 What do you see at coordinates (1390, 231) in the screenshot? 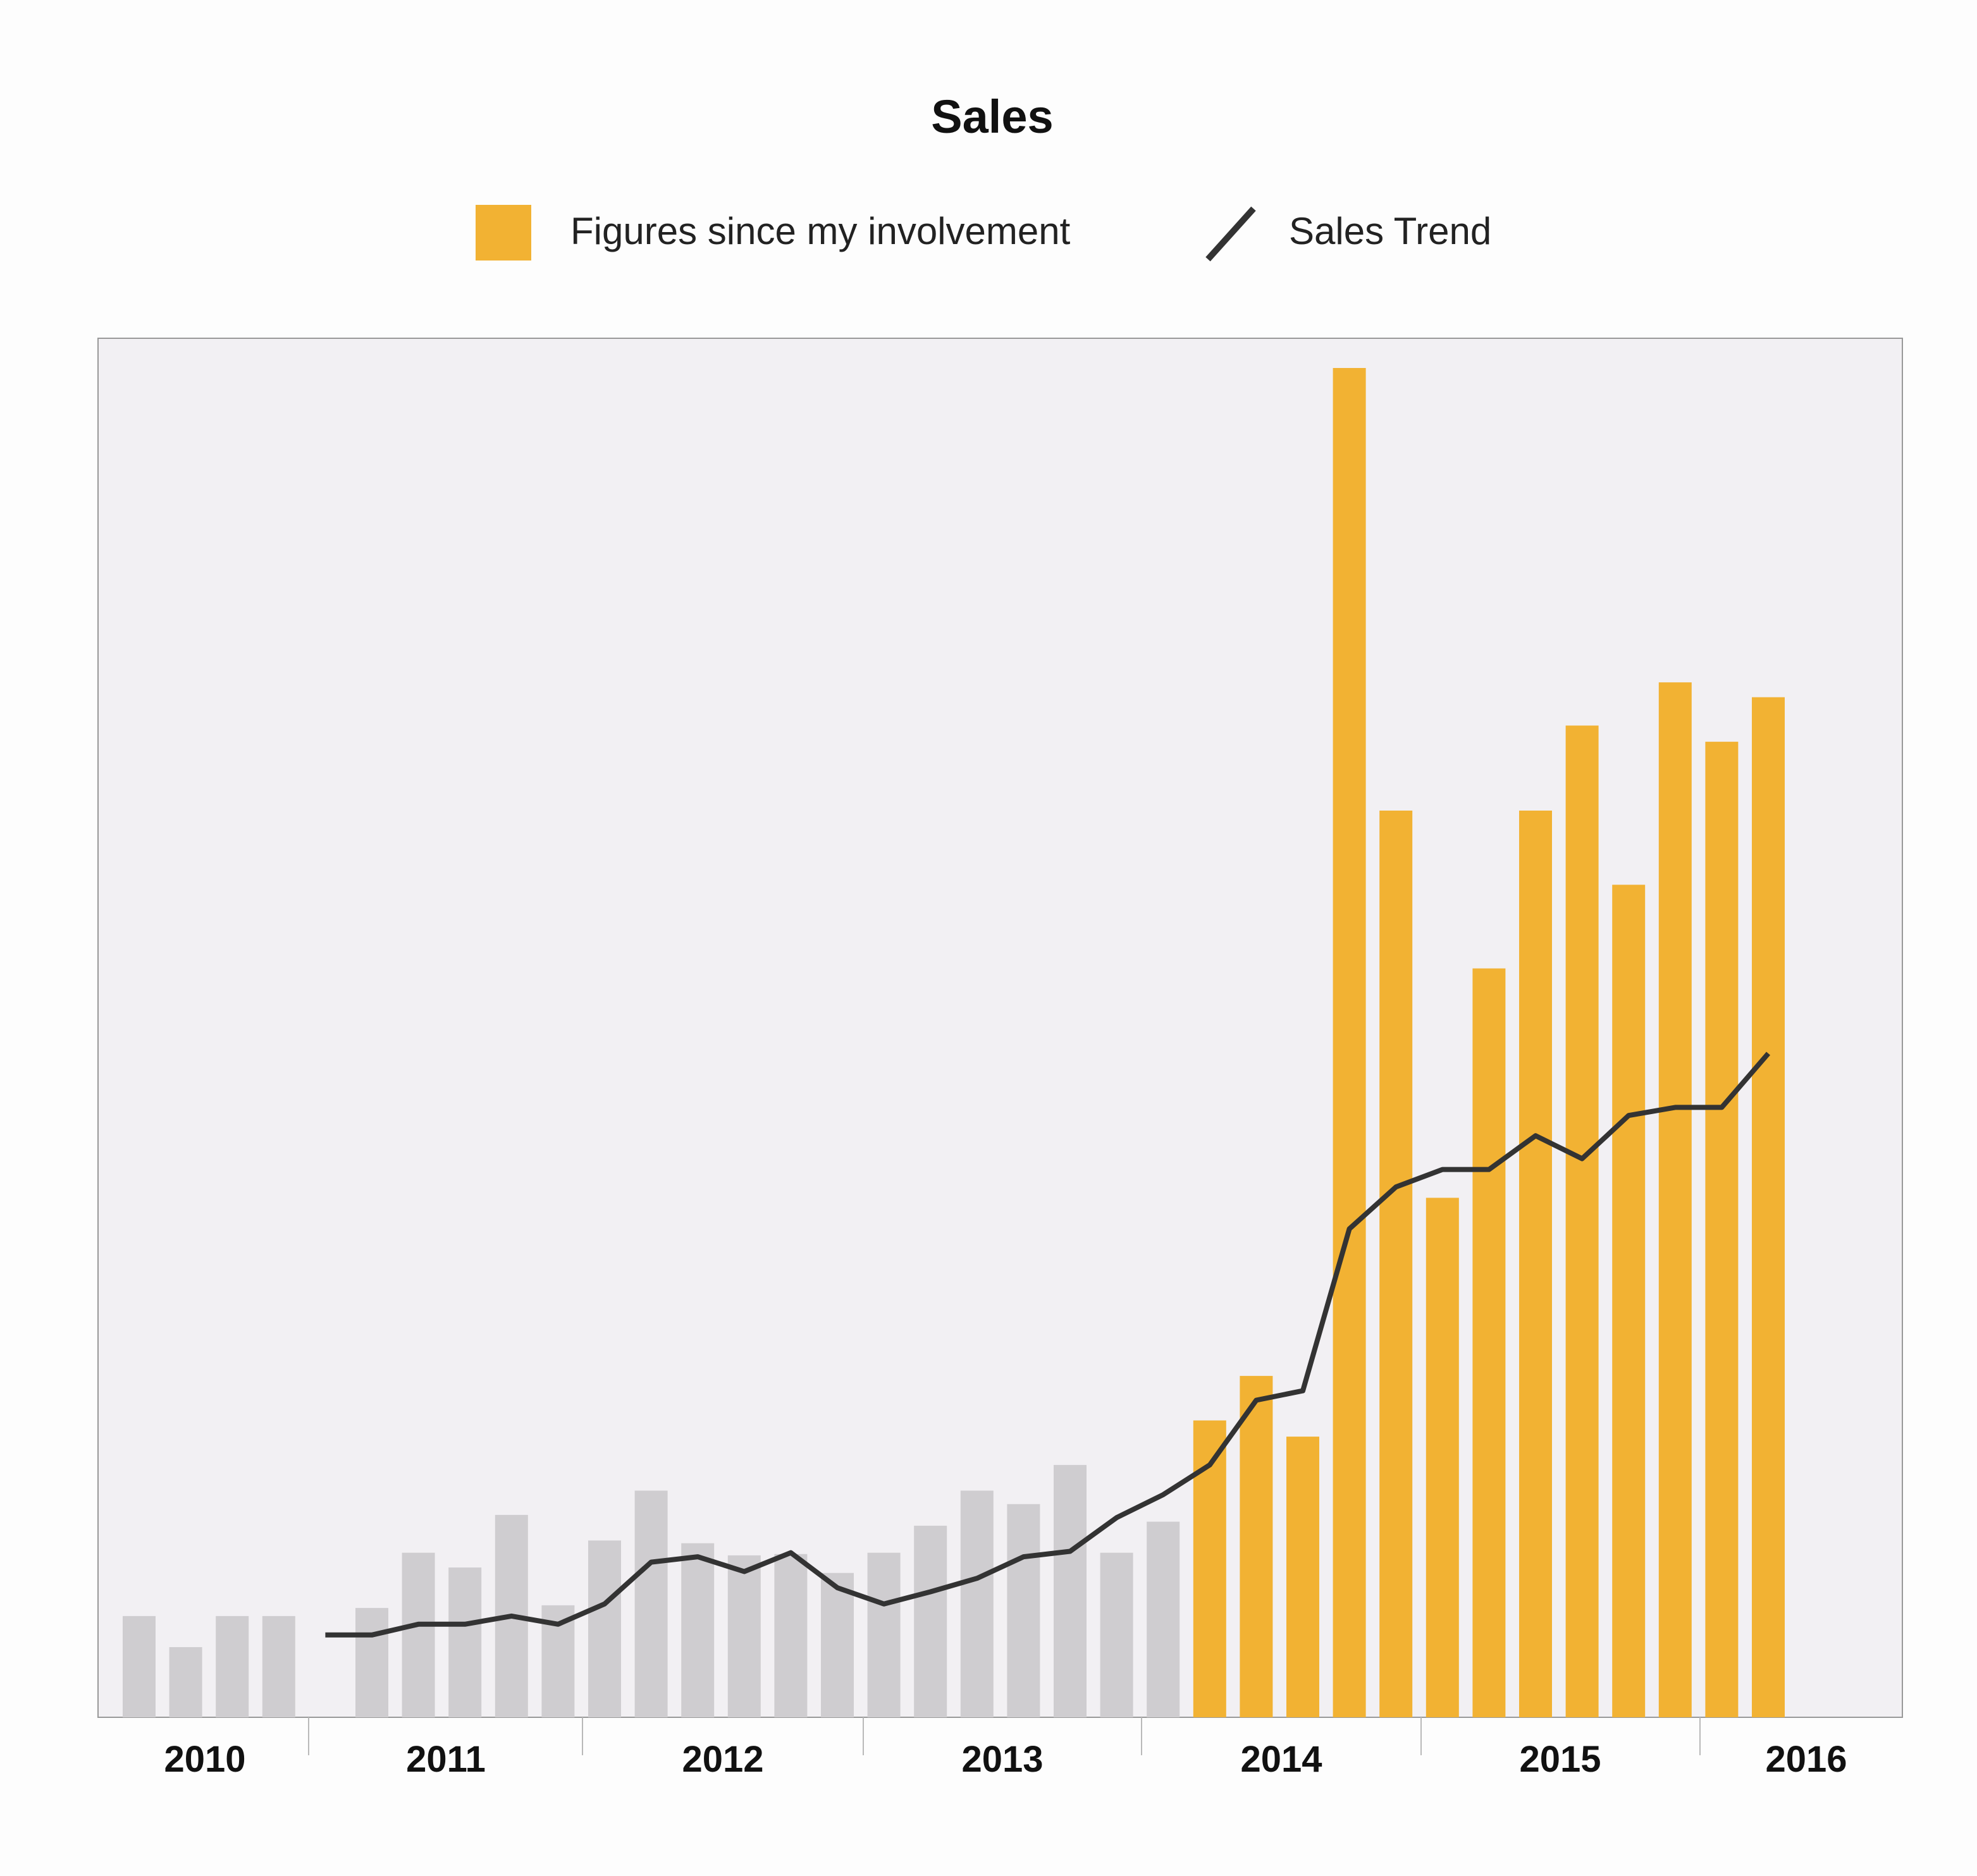
I see `legend-label-trend: Sales Trend` at bounding box center [1390, 231].